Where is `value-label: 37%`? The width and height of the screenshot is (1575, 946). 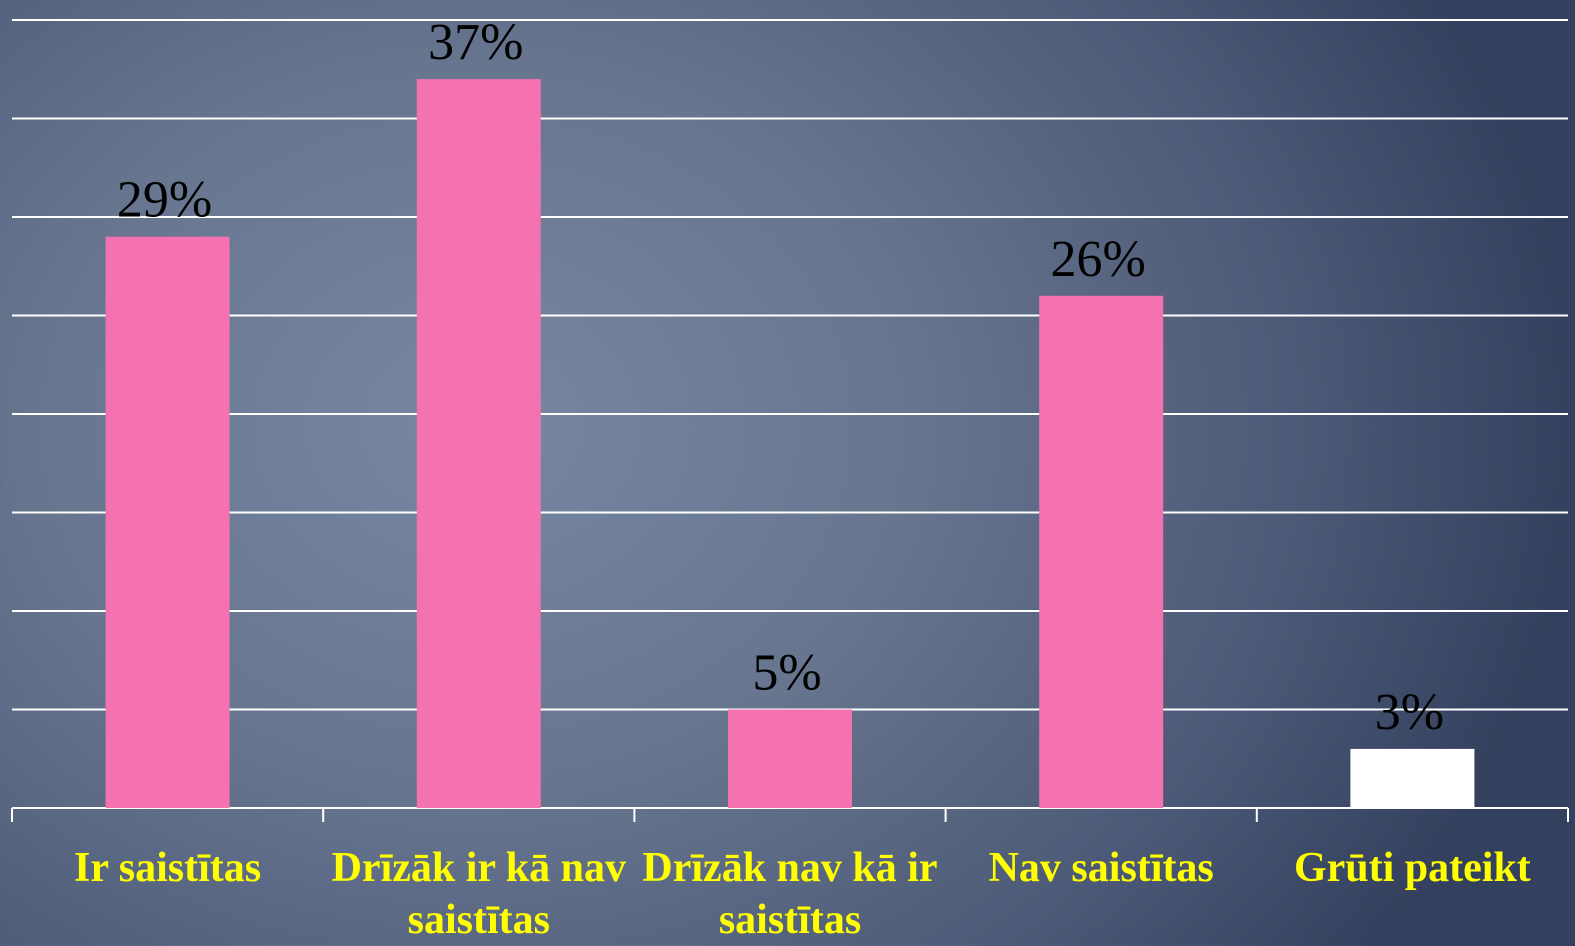 value-label: 37% is located at coordinates (475, 42).